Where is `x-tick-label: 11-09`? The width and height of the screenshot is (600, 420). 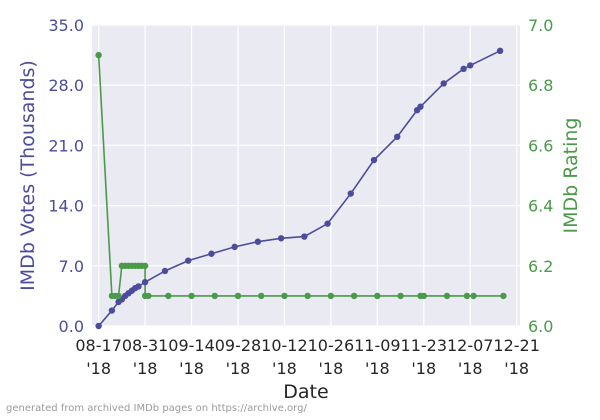
x-tick-label: 11-09 is located at coordinates (377, 345).